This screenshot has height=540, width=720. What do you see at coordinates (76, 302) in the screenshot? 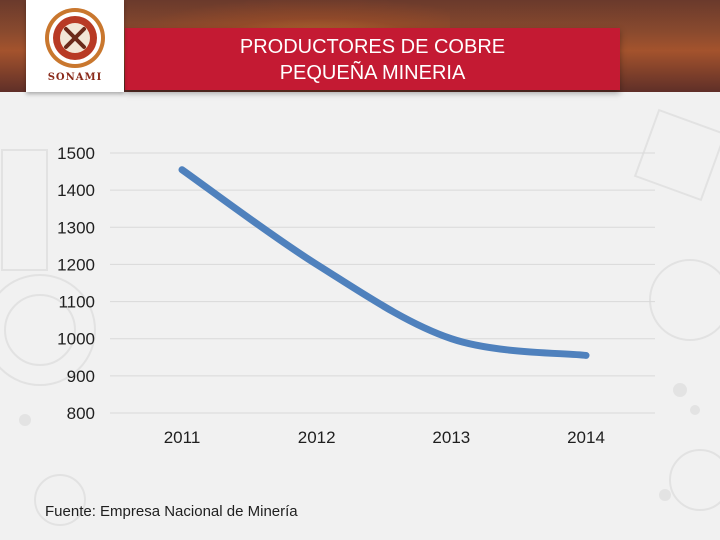
I see `y-tick-label: 1100` at bounding box center [76, 302].